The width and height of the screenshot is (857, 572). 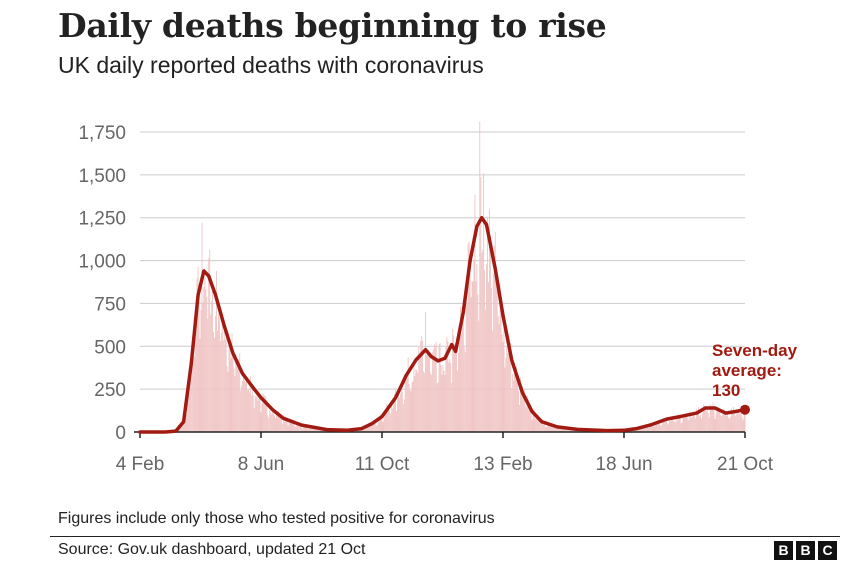 What do you see at coordinates (783, 550) in the screenshot?
I see `bbc-logo-letter: B` at bounding box center [783, 550].